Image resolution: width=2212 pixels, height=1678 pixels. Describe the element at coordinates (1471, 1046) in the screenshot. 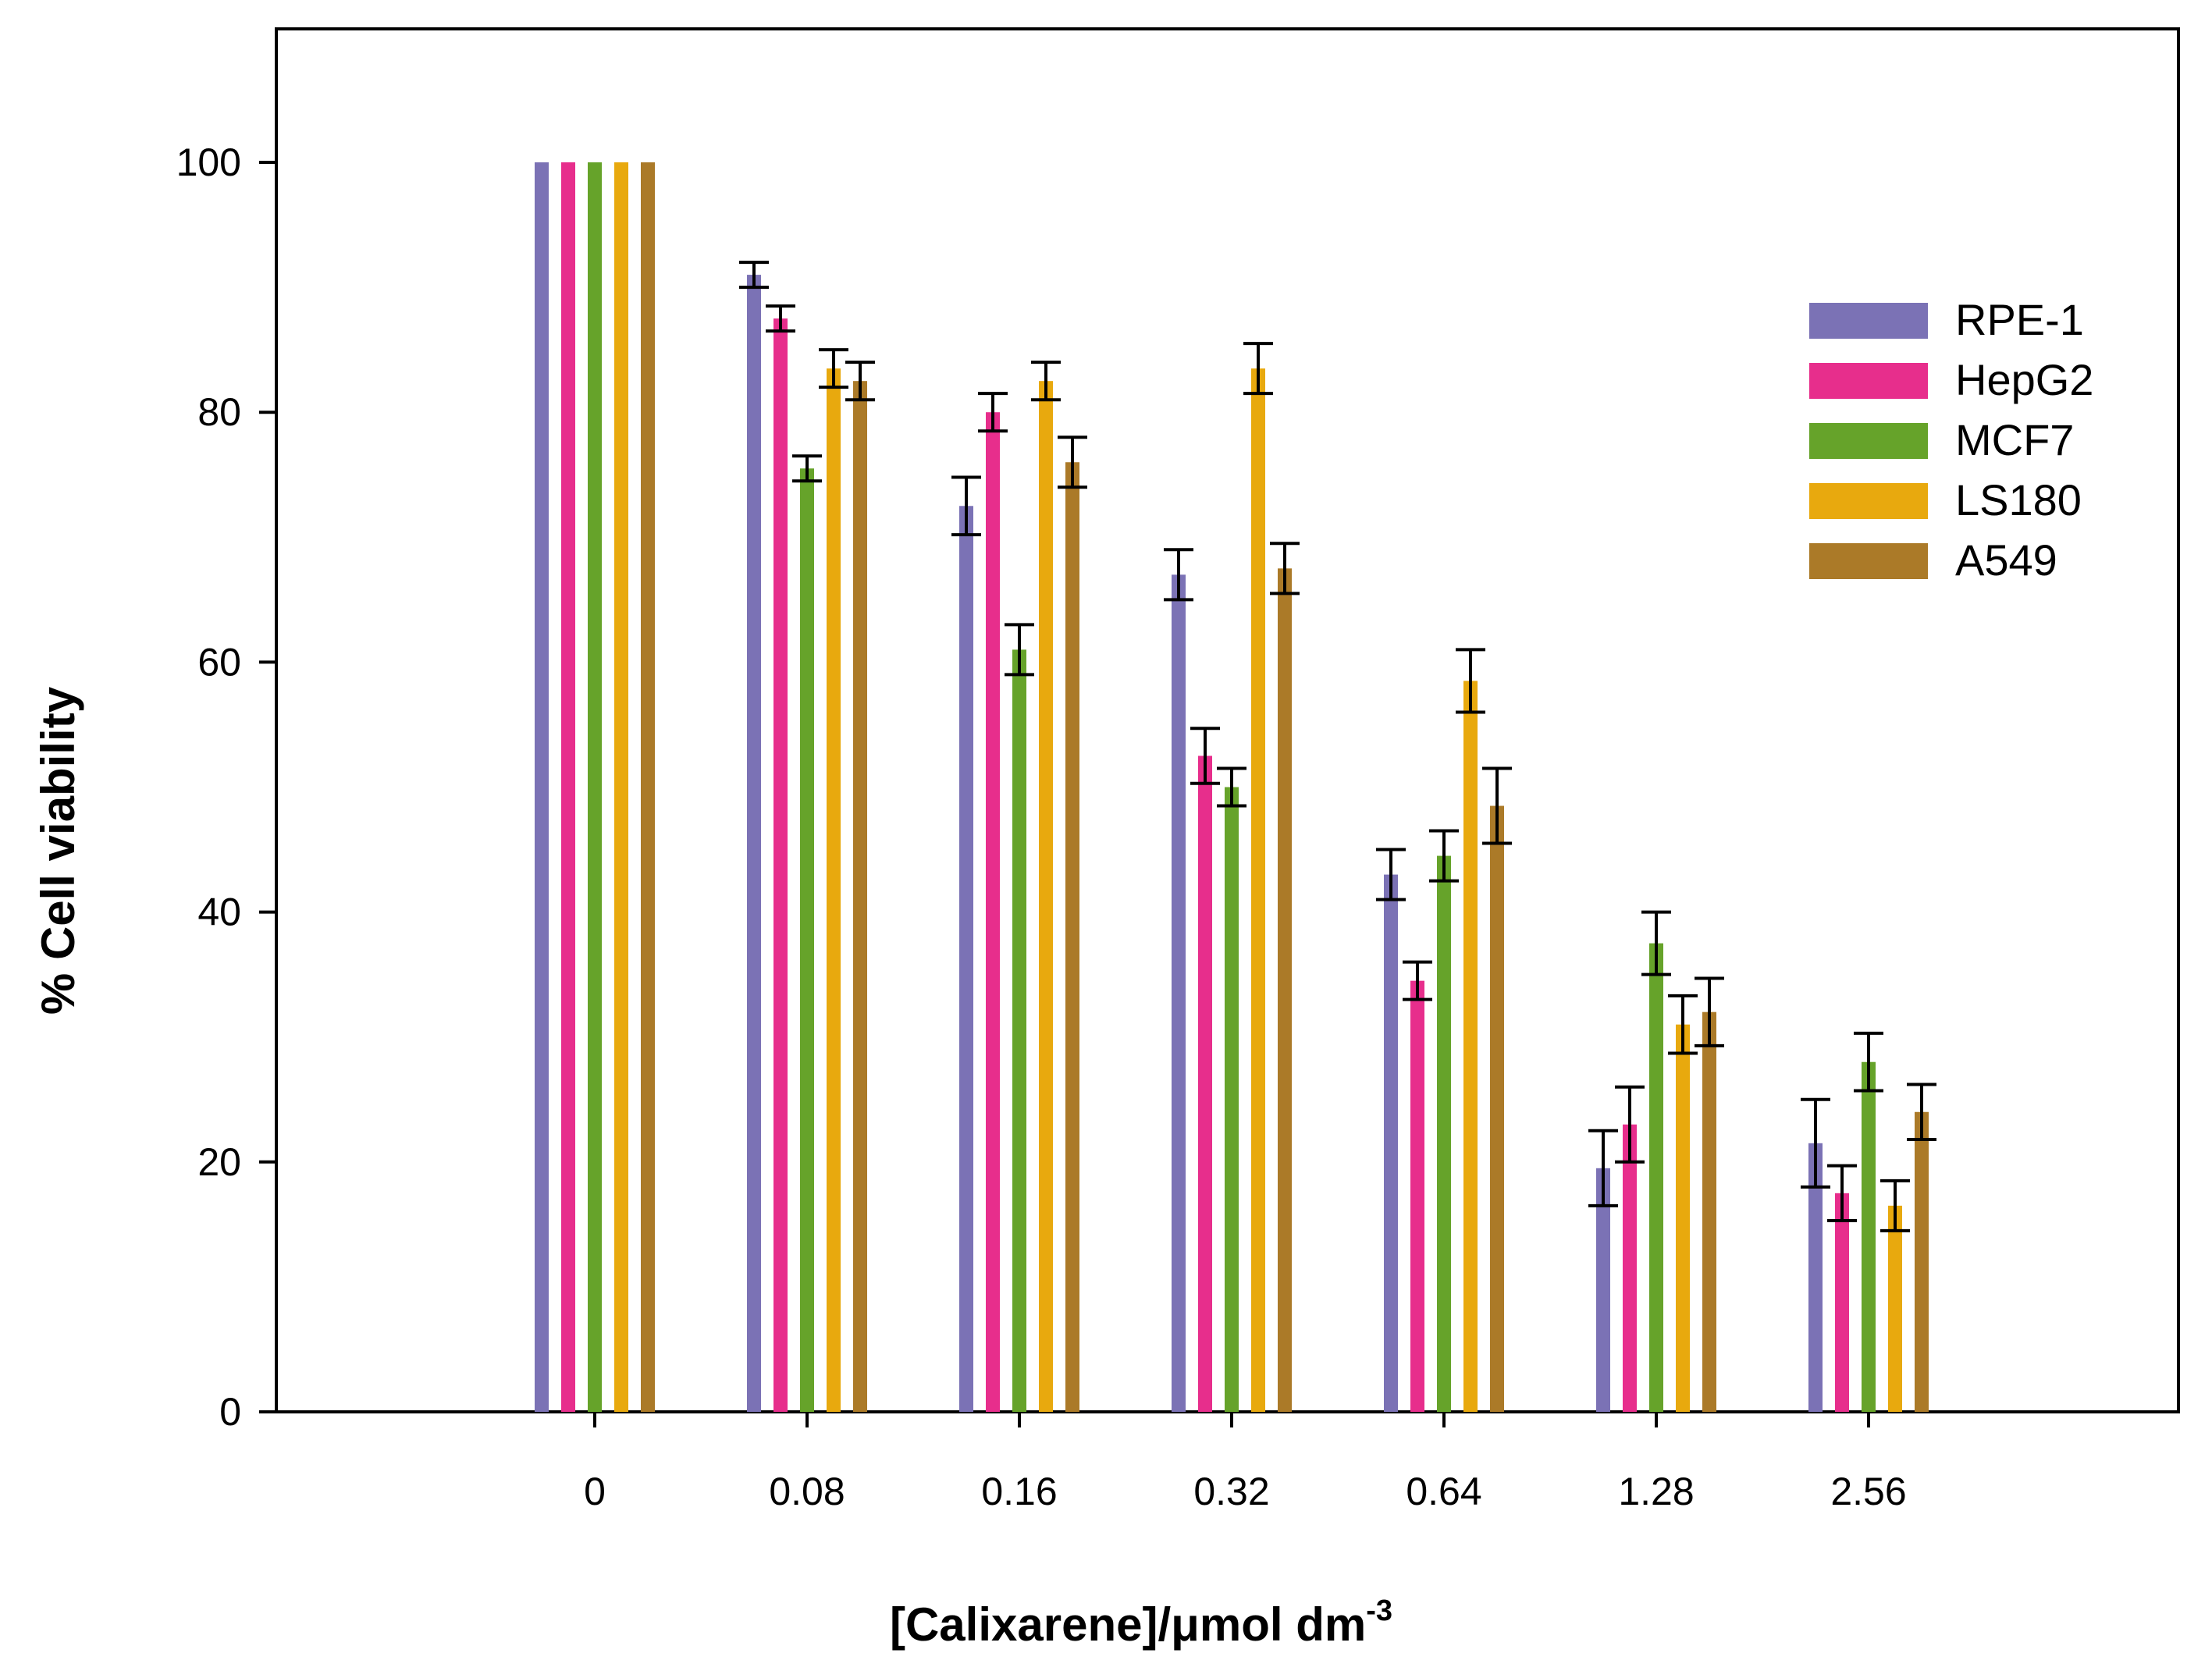

I see `bar-ls180-0.64` at that location.